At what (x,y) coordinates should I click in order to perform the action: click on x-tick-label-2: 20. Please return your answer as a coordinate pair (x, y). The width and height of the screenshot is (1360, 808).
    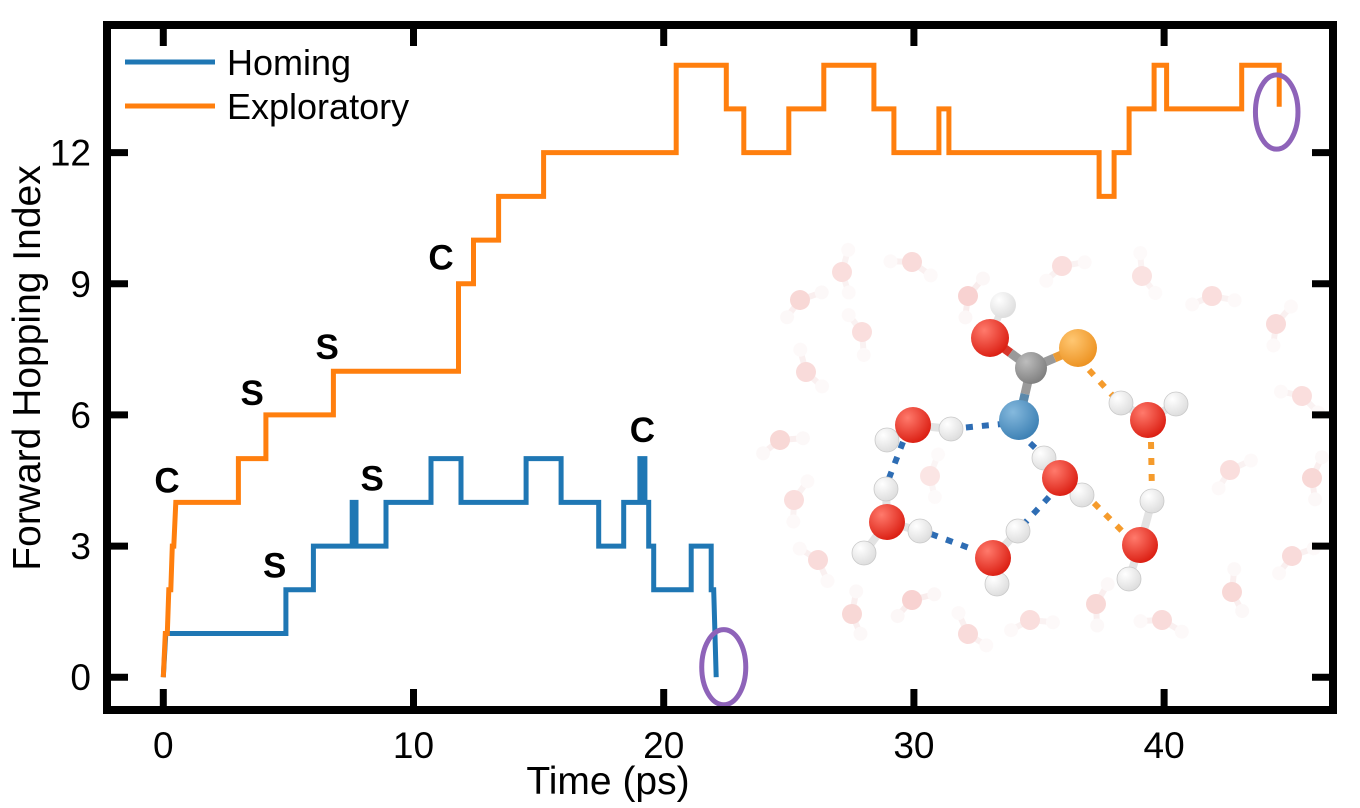
    Looking at the image, I should click on (663, 745).